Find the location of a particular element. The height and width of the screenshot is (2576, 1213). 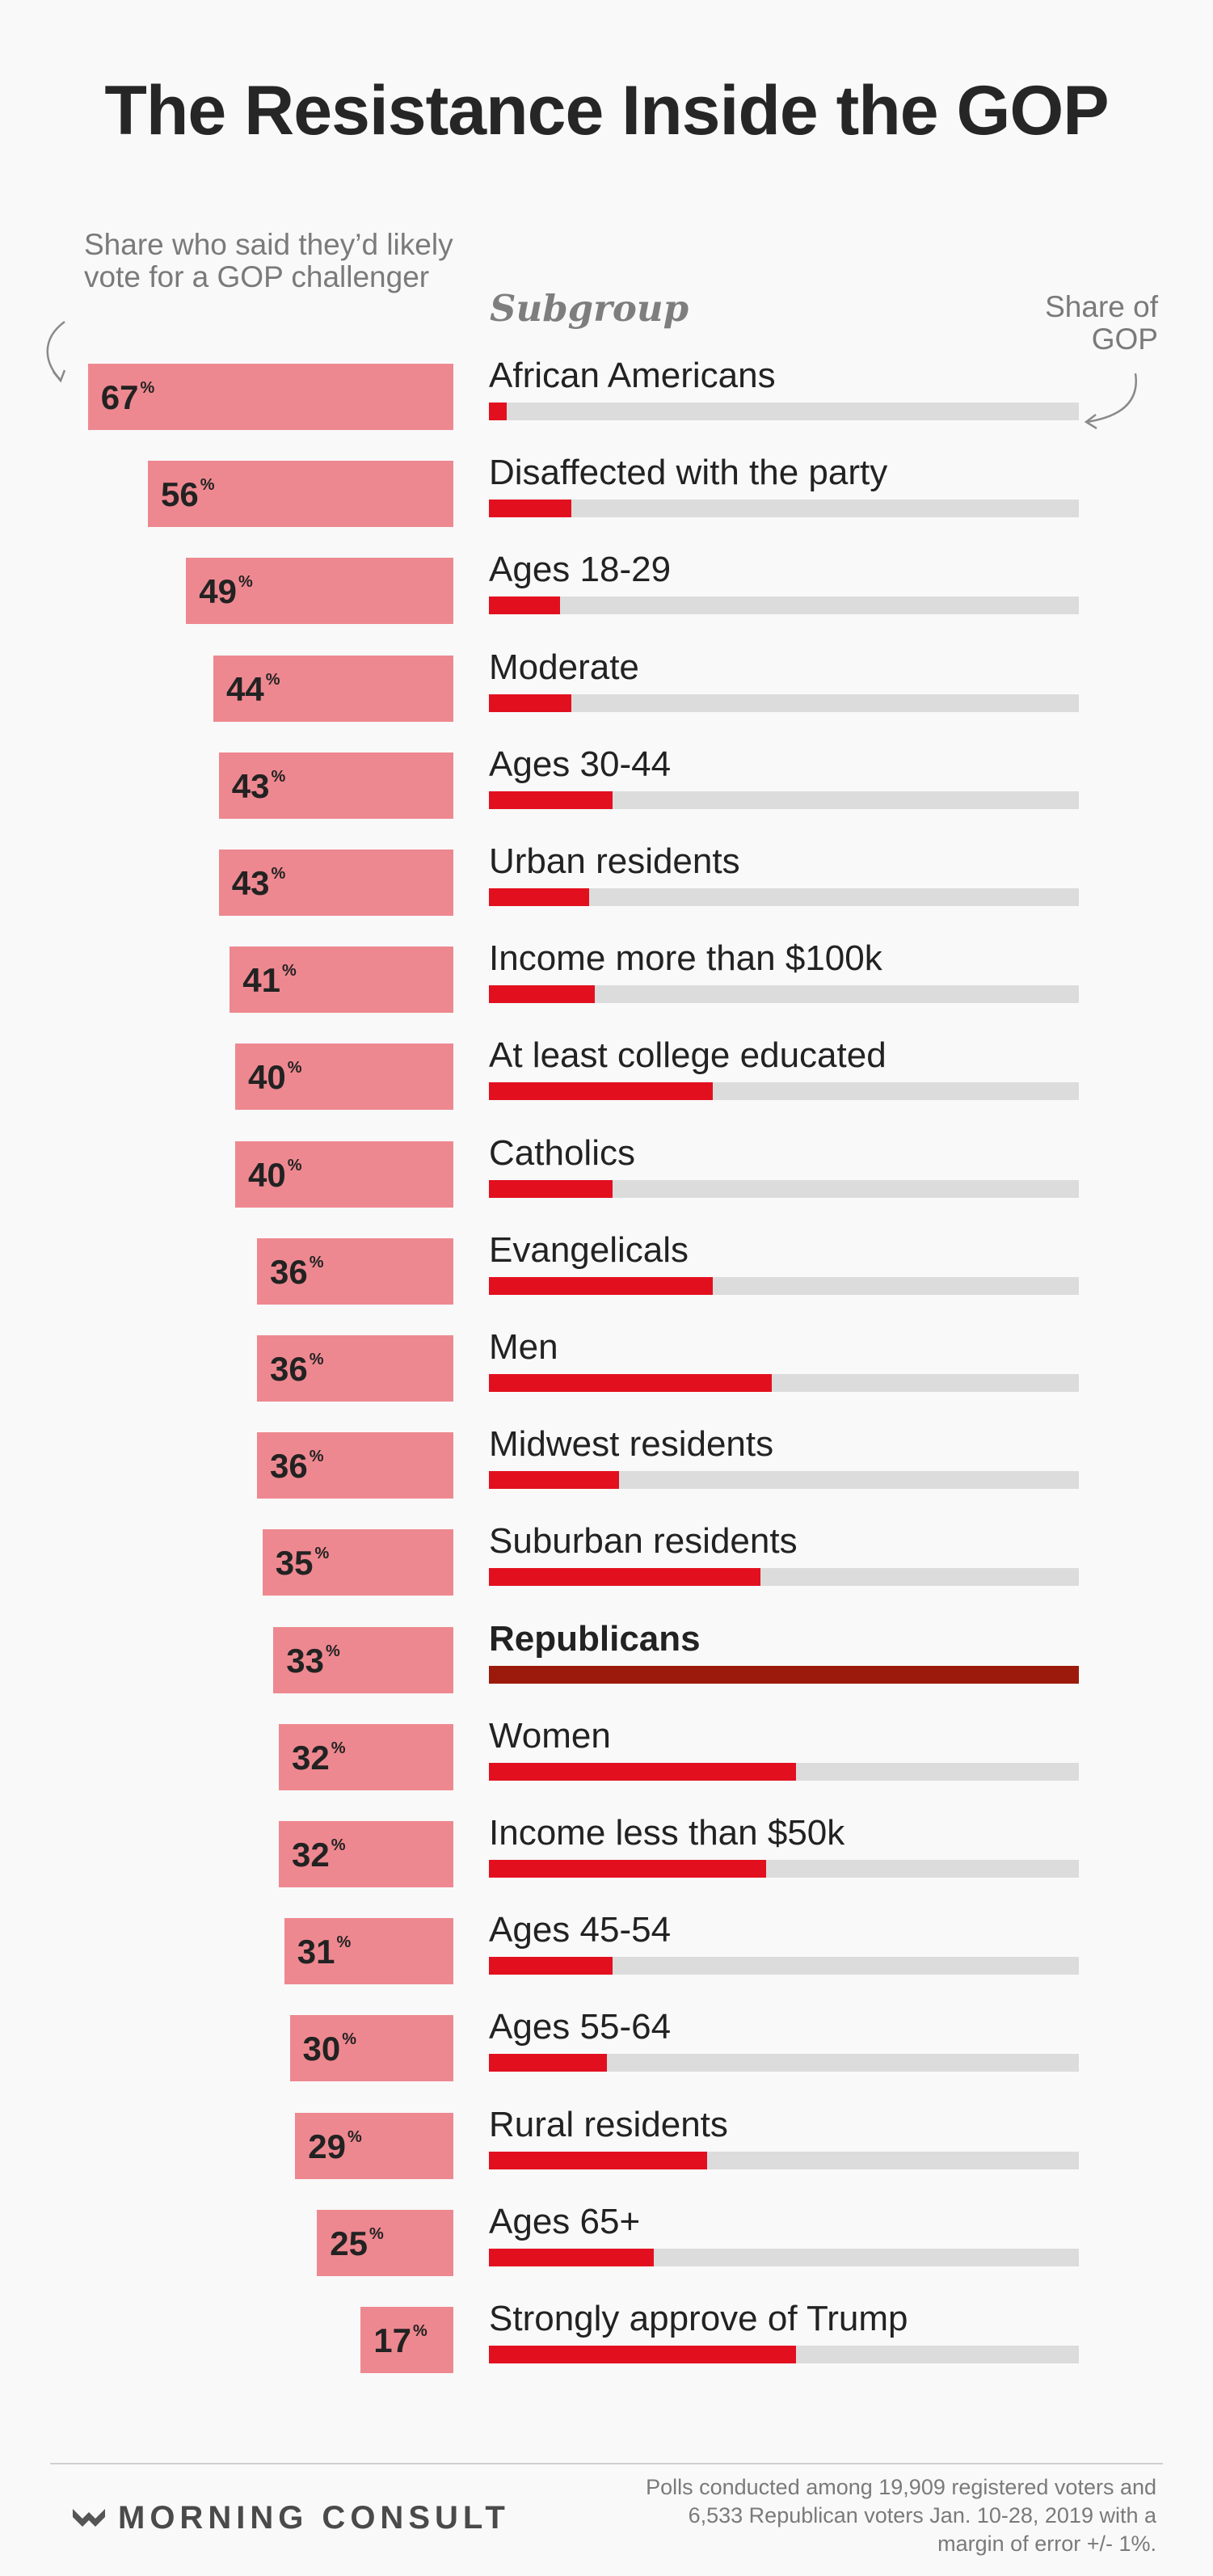

challenger-value-label: 35% is located at coordinates (303, 1564).